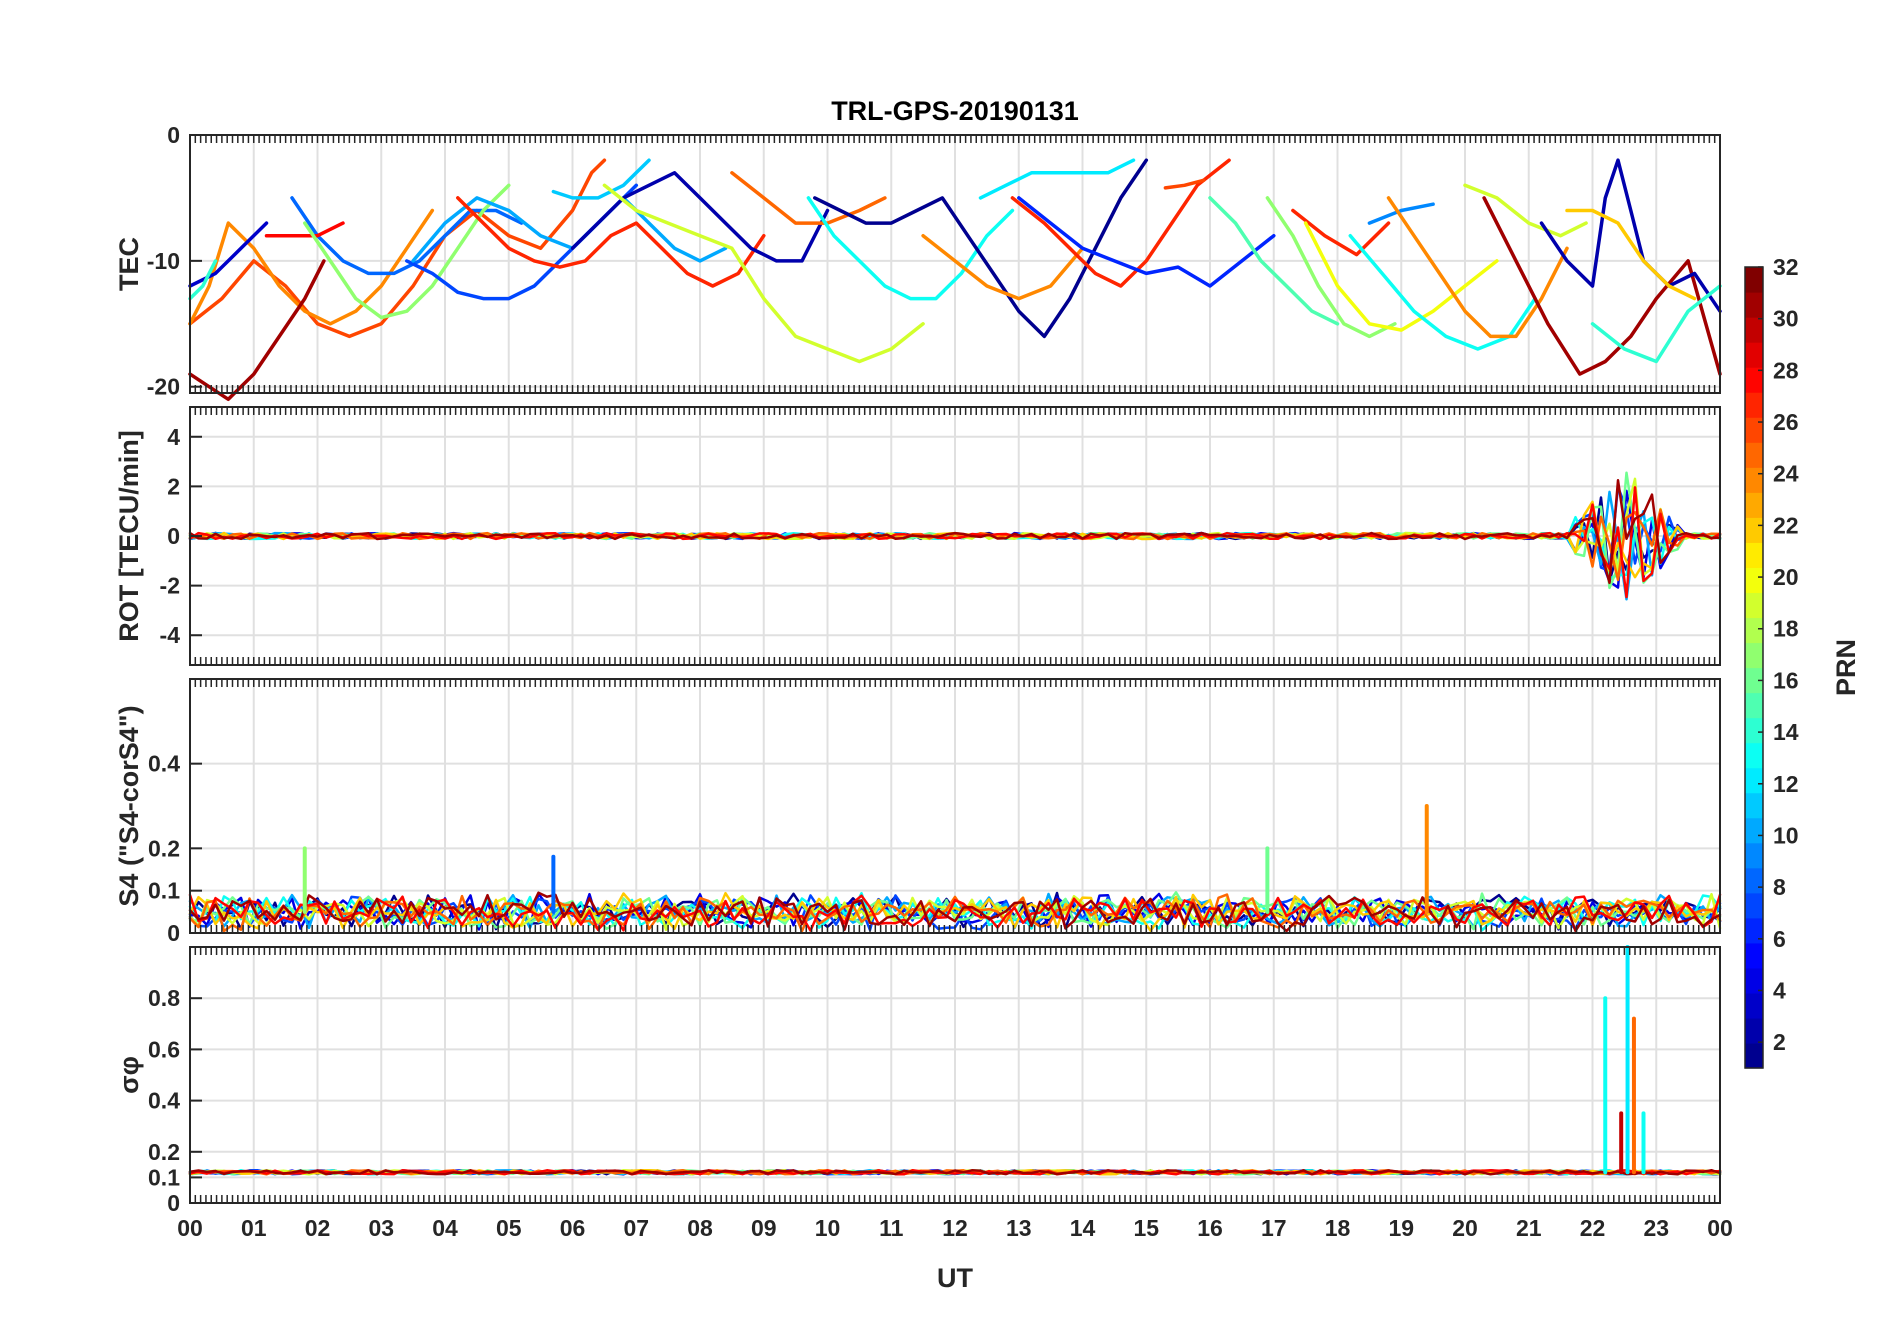 The image size is (1902, 1330). I want to click on colorbar-tick-label: 22, so click(1786, 525).